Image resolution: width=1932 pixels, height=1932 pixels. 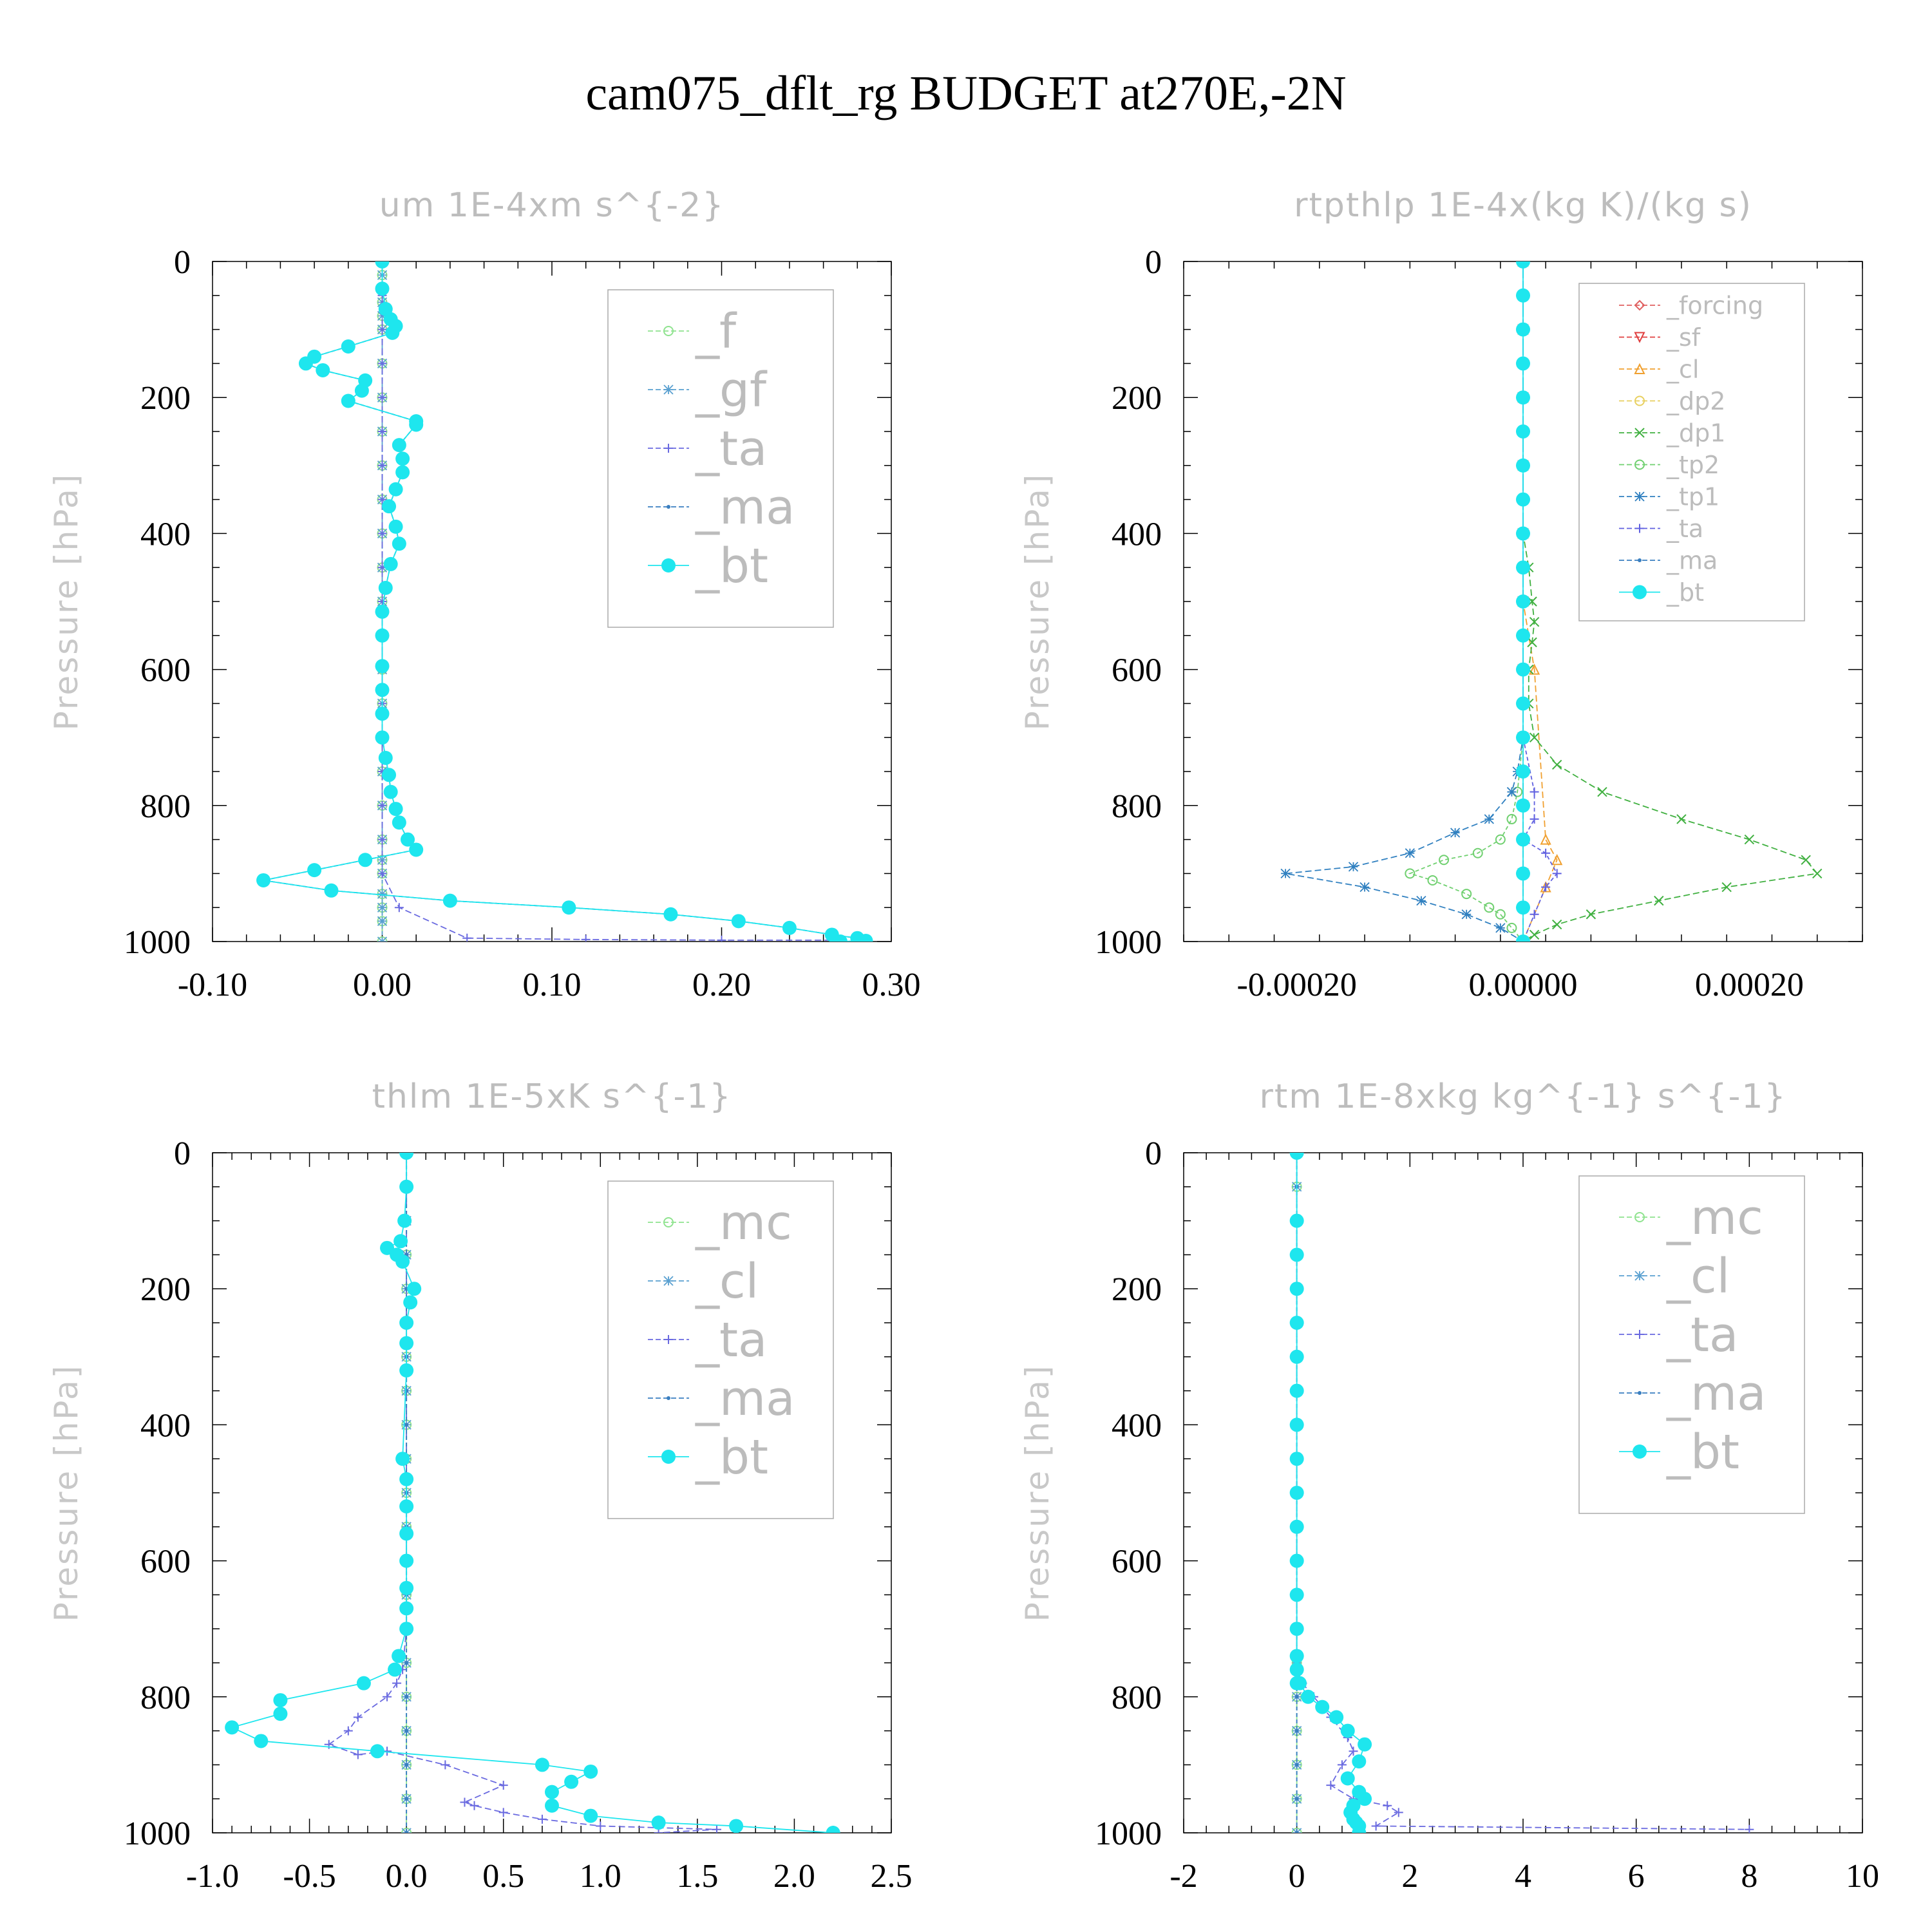 What do you see at coordinates (1696, 433) in the screenshot?
I see `legend-entry: _dp1` at bounding box center [1696, 433].